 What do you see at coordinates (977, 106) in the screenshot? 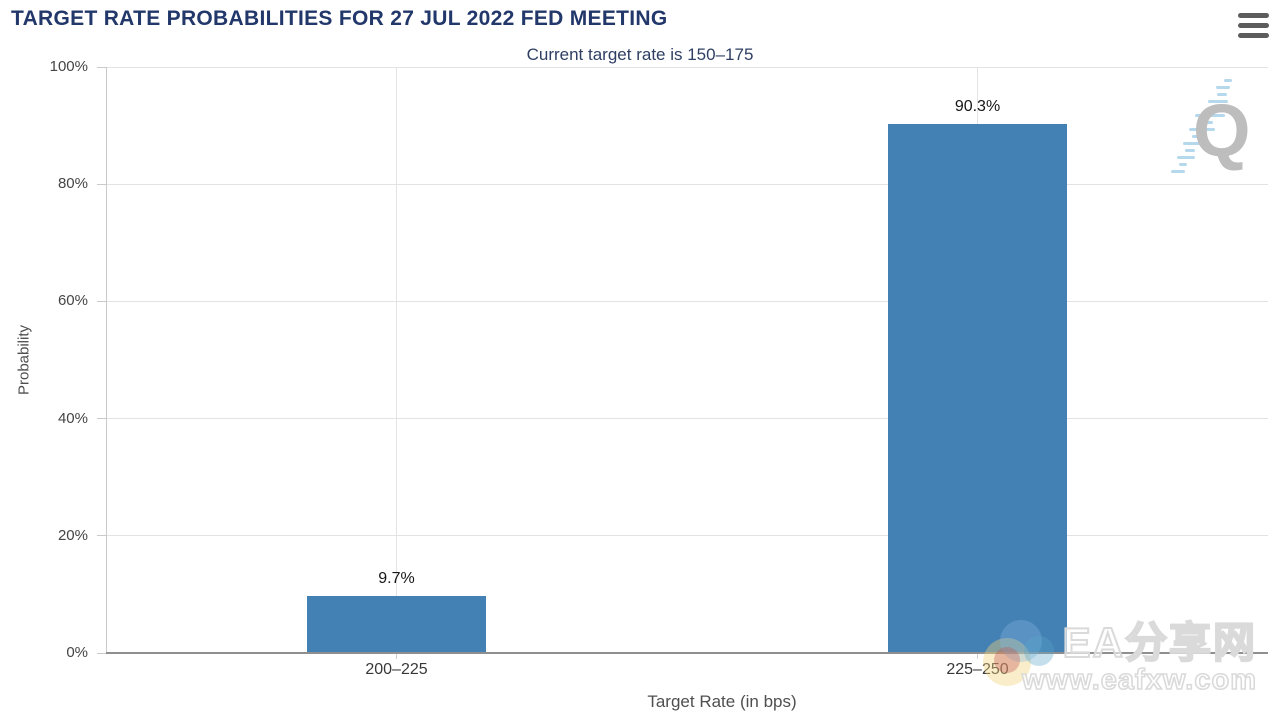
I see `bar-value-label: 90.3%` at bounding box center [977, 106].